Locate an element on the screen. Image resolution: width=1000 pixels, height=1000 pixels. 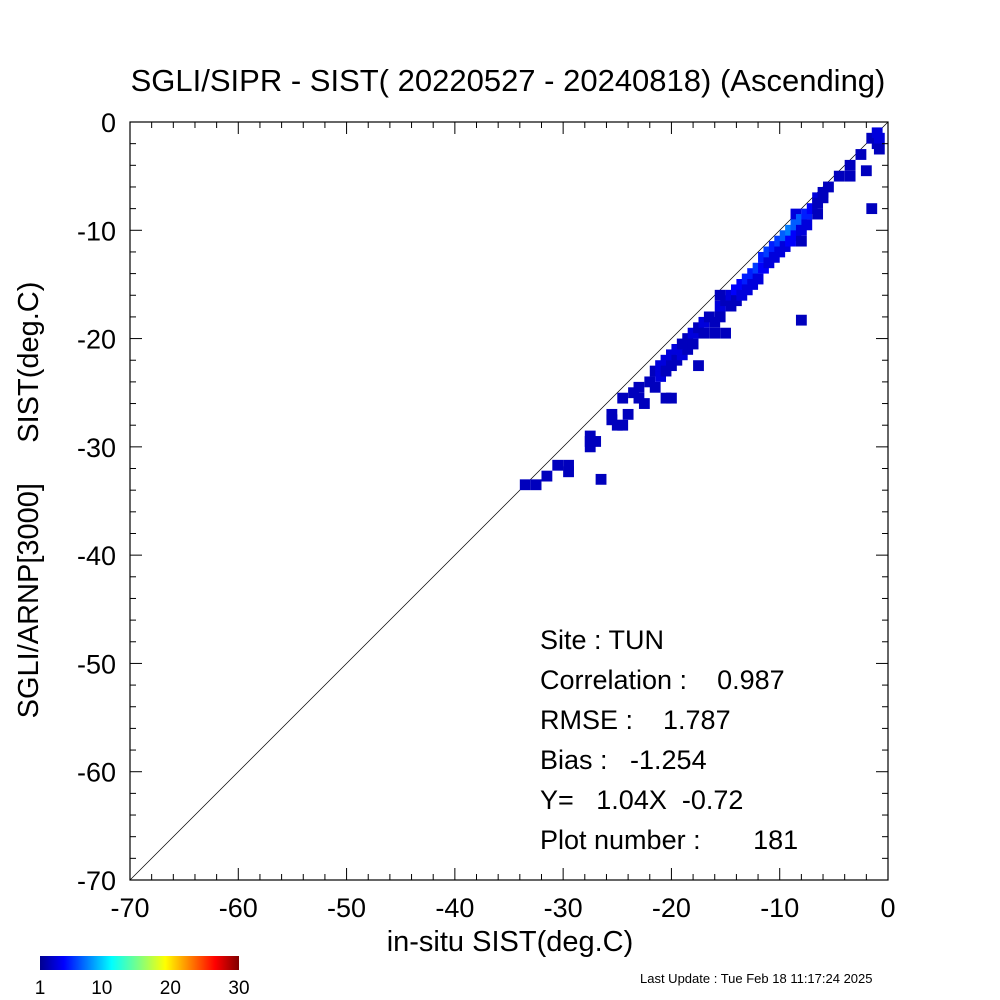
last-update-text: Last Update : Tue Feb 18 11:17:24 2025 is located at coordinates (756, 978).